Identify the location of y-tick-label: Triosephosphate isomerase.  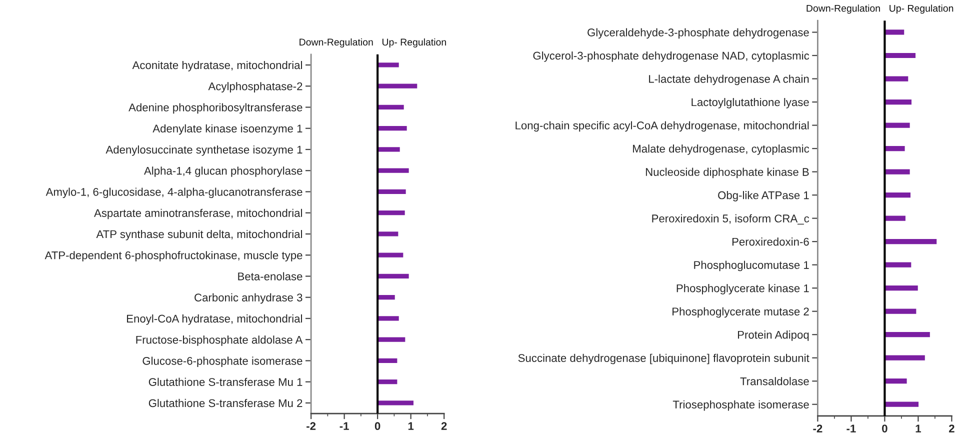
(740, 405).